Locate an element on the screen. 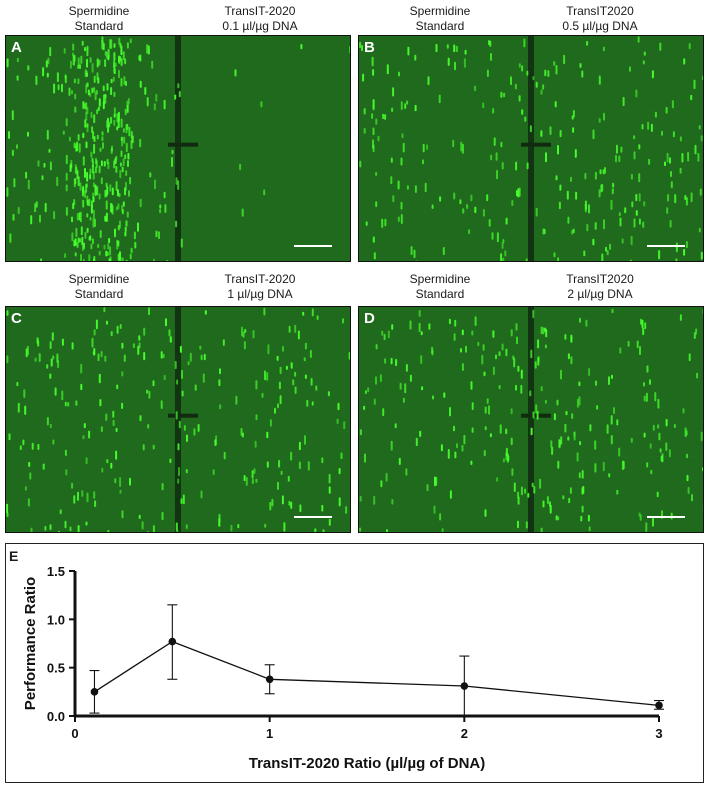 The width and height of the screenshot is (708, 787). panel-c-left-caption: Spermidine Standard is located at coordinates (99, 287).